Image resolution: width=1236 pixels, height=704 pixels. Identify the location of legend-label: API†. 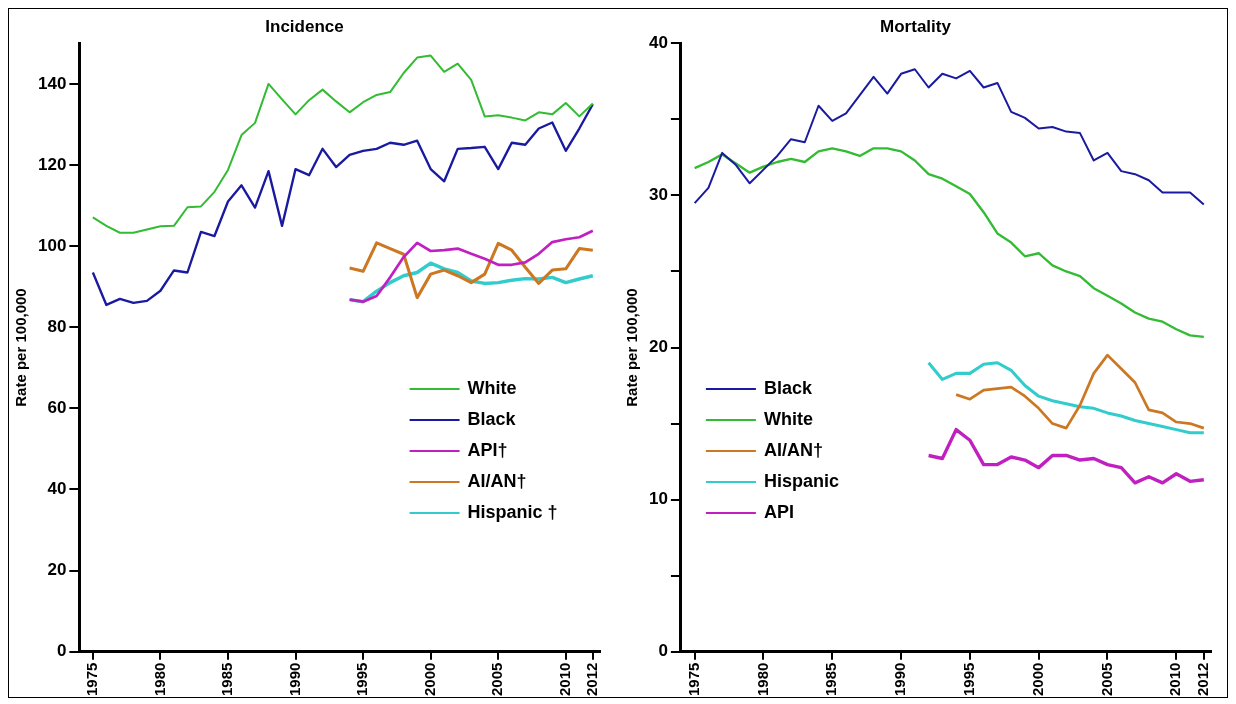
(487, 449).